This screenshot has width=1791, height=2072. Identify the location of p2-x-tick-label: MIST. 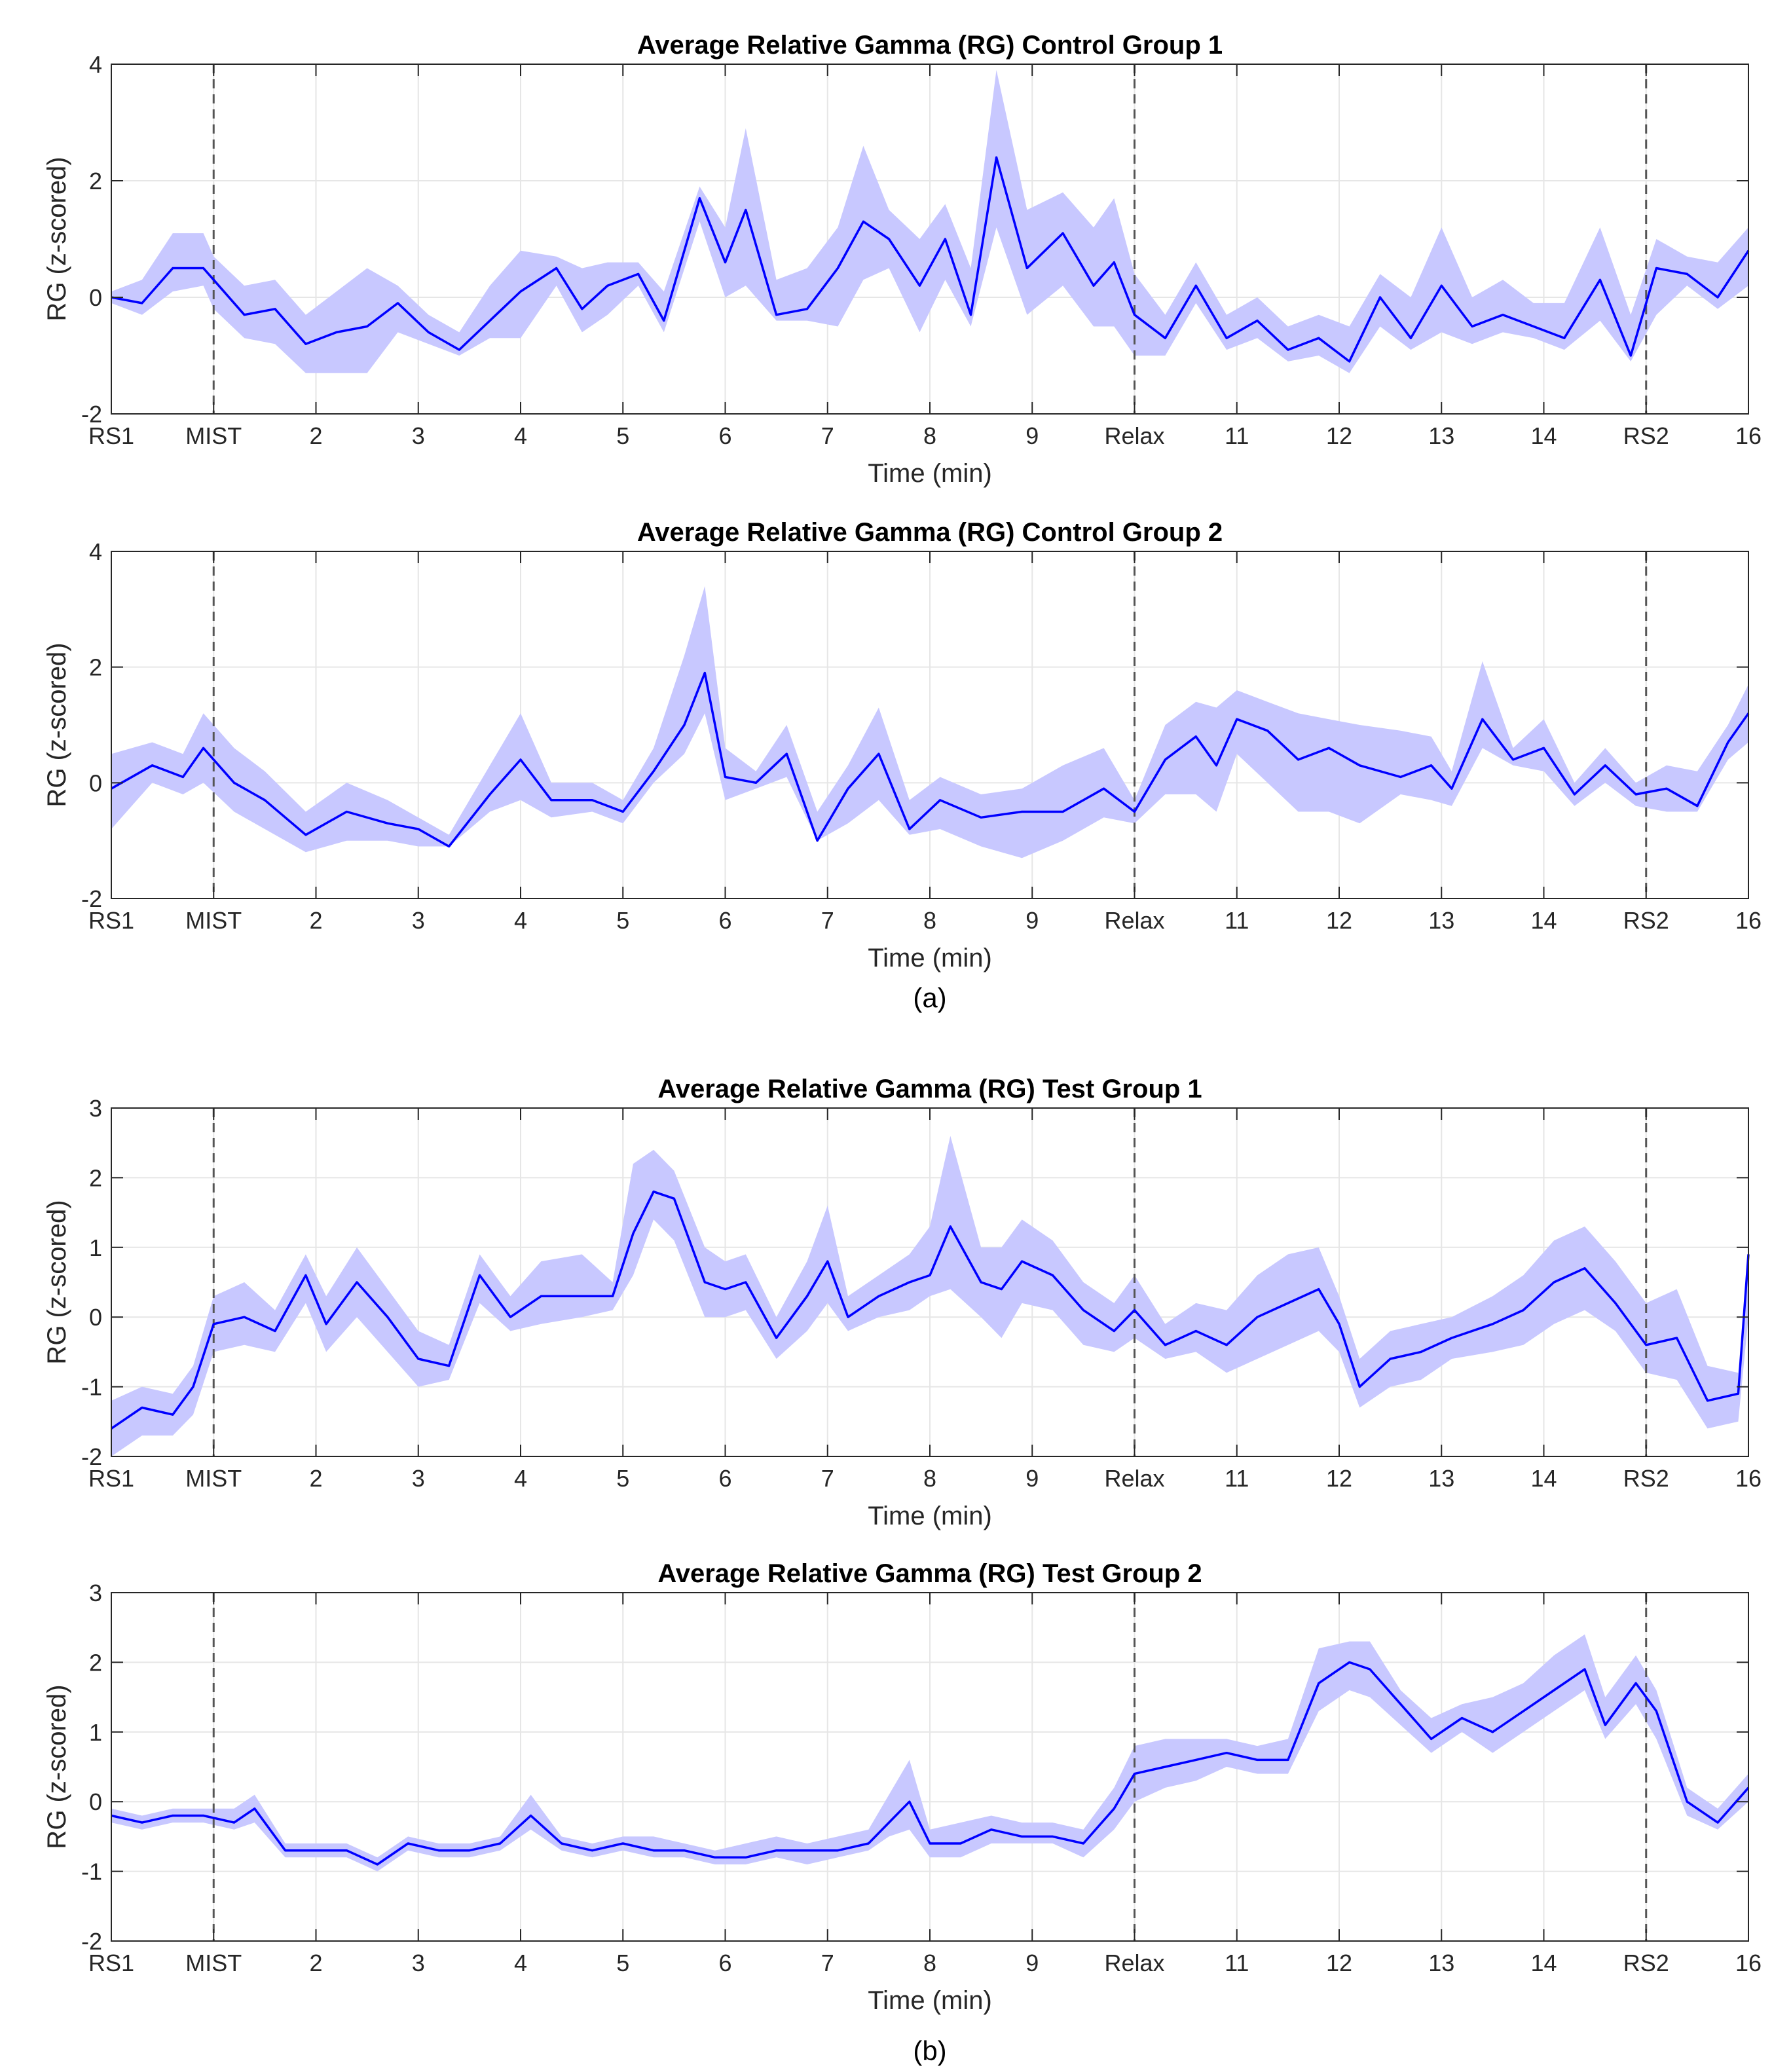
(213, 920).